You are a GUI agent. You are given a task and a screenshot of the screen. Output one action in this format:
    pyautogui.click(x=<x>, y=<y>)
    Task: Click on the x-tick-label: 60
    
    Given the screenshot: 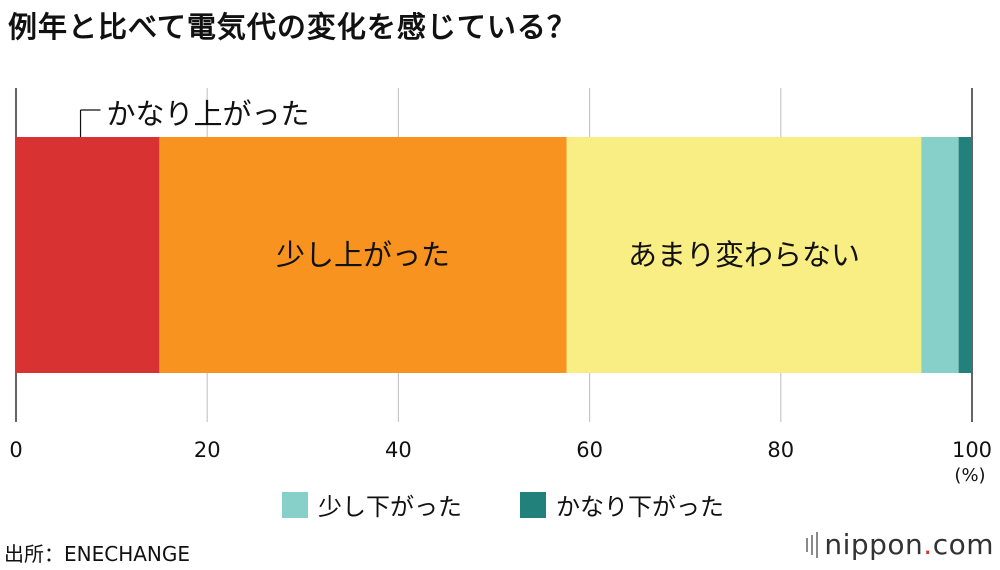 What is the action you would take?
    pyautogui.click(x=589, y=450)
    